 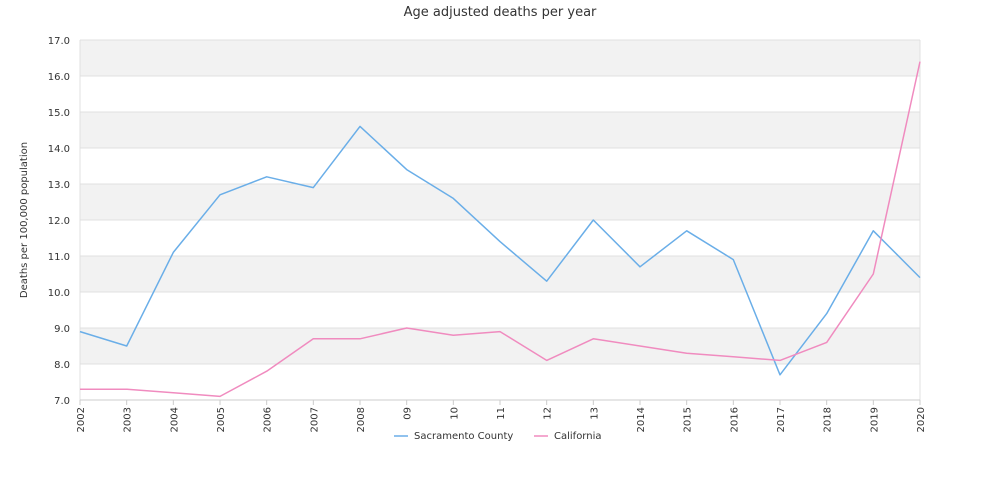 I want to click on x-tick-label: 11, so click(x=501, y=413).